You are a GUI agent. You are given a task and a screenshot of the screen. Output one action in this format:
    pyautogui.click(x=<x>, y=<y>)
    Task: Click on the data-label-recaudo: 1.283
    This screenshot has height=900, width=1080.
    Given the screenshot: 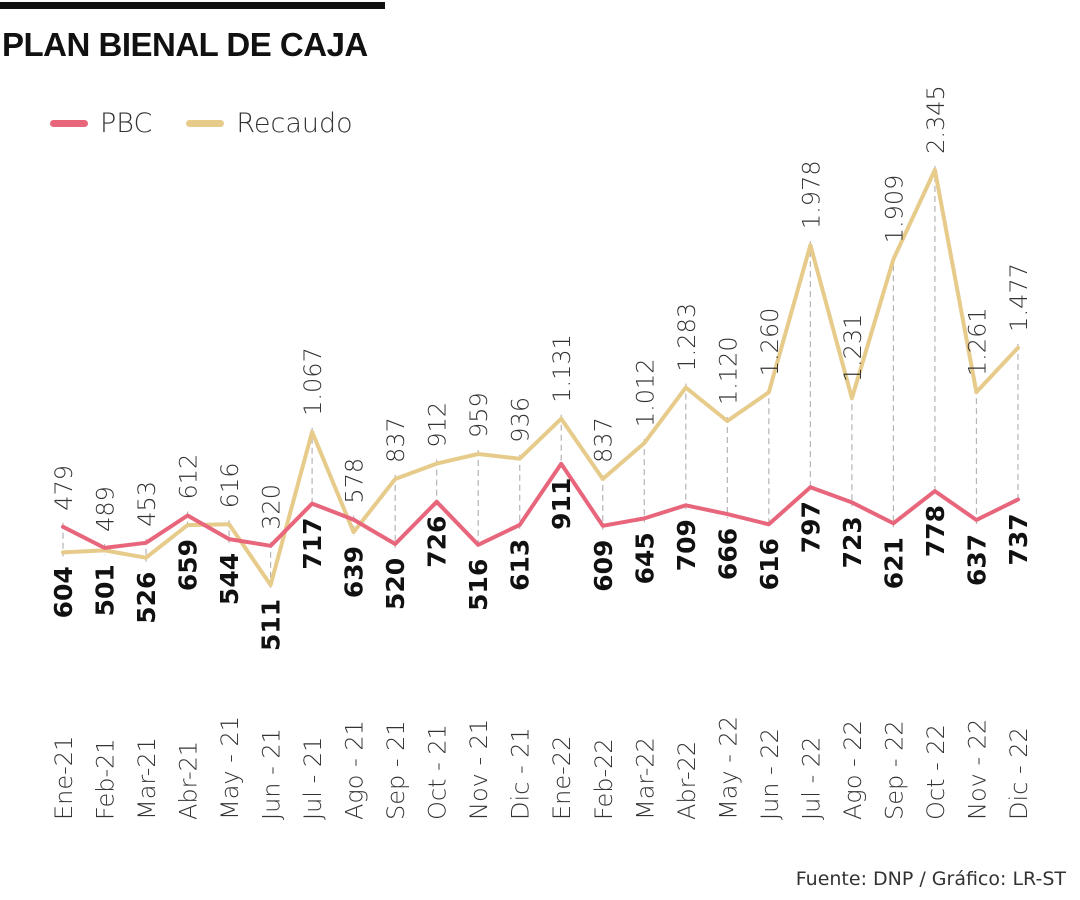 What is the action you would take?
    pyautogui.click(x=687, y=337)
    